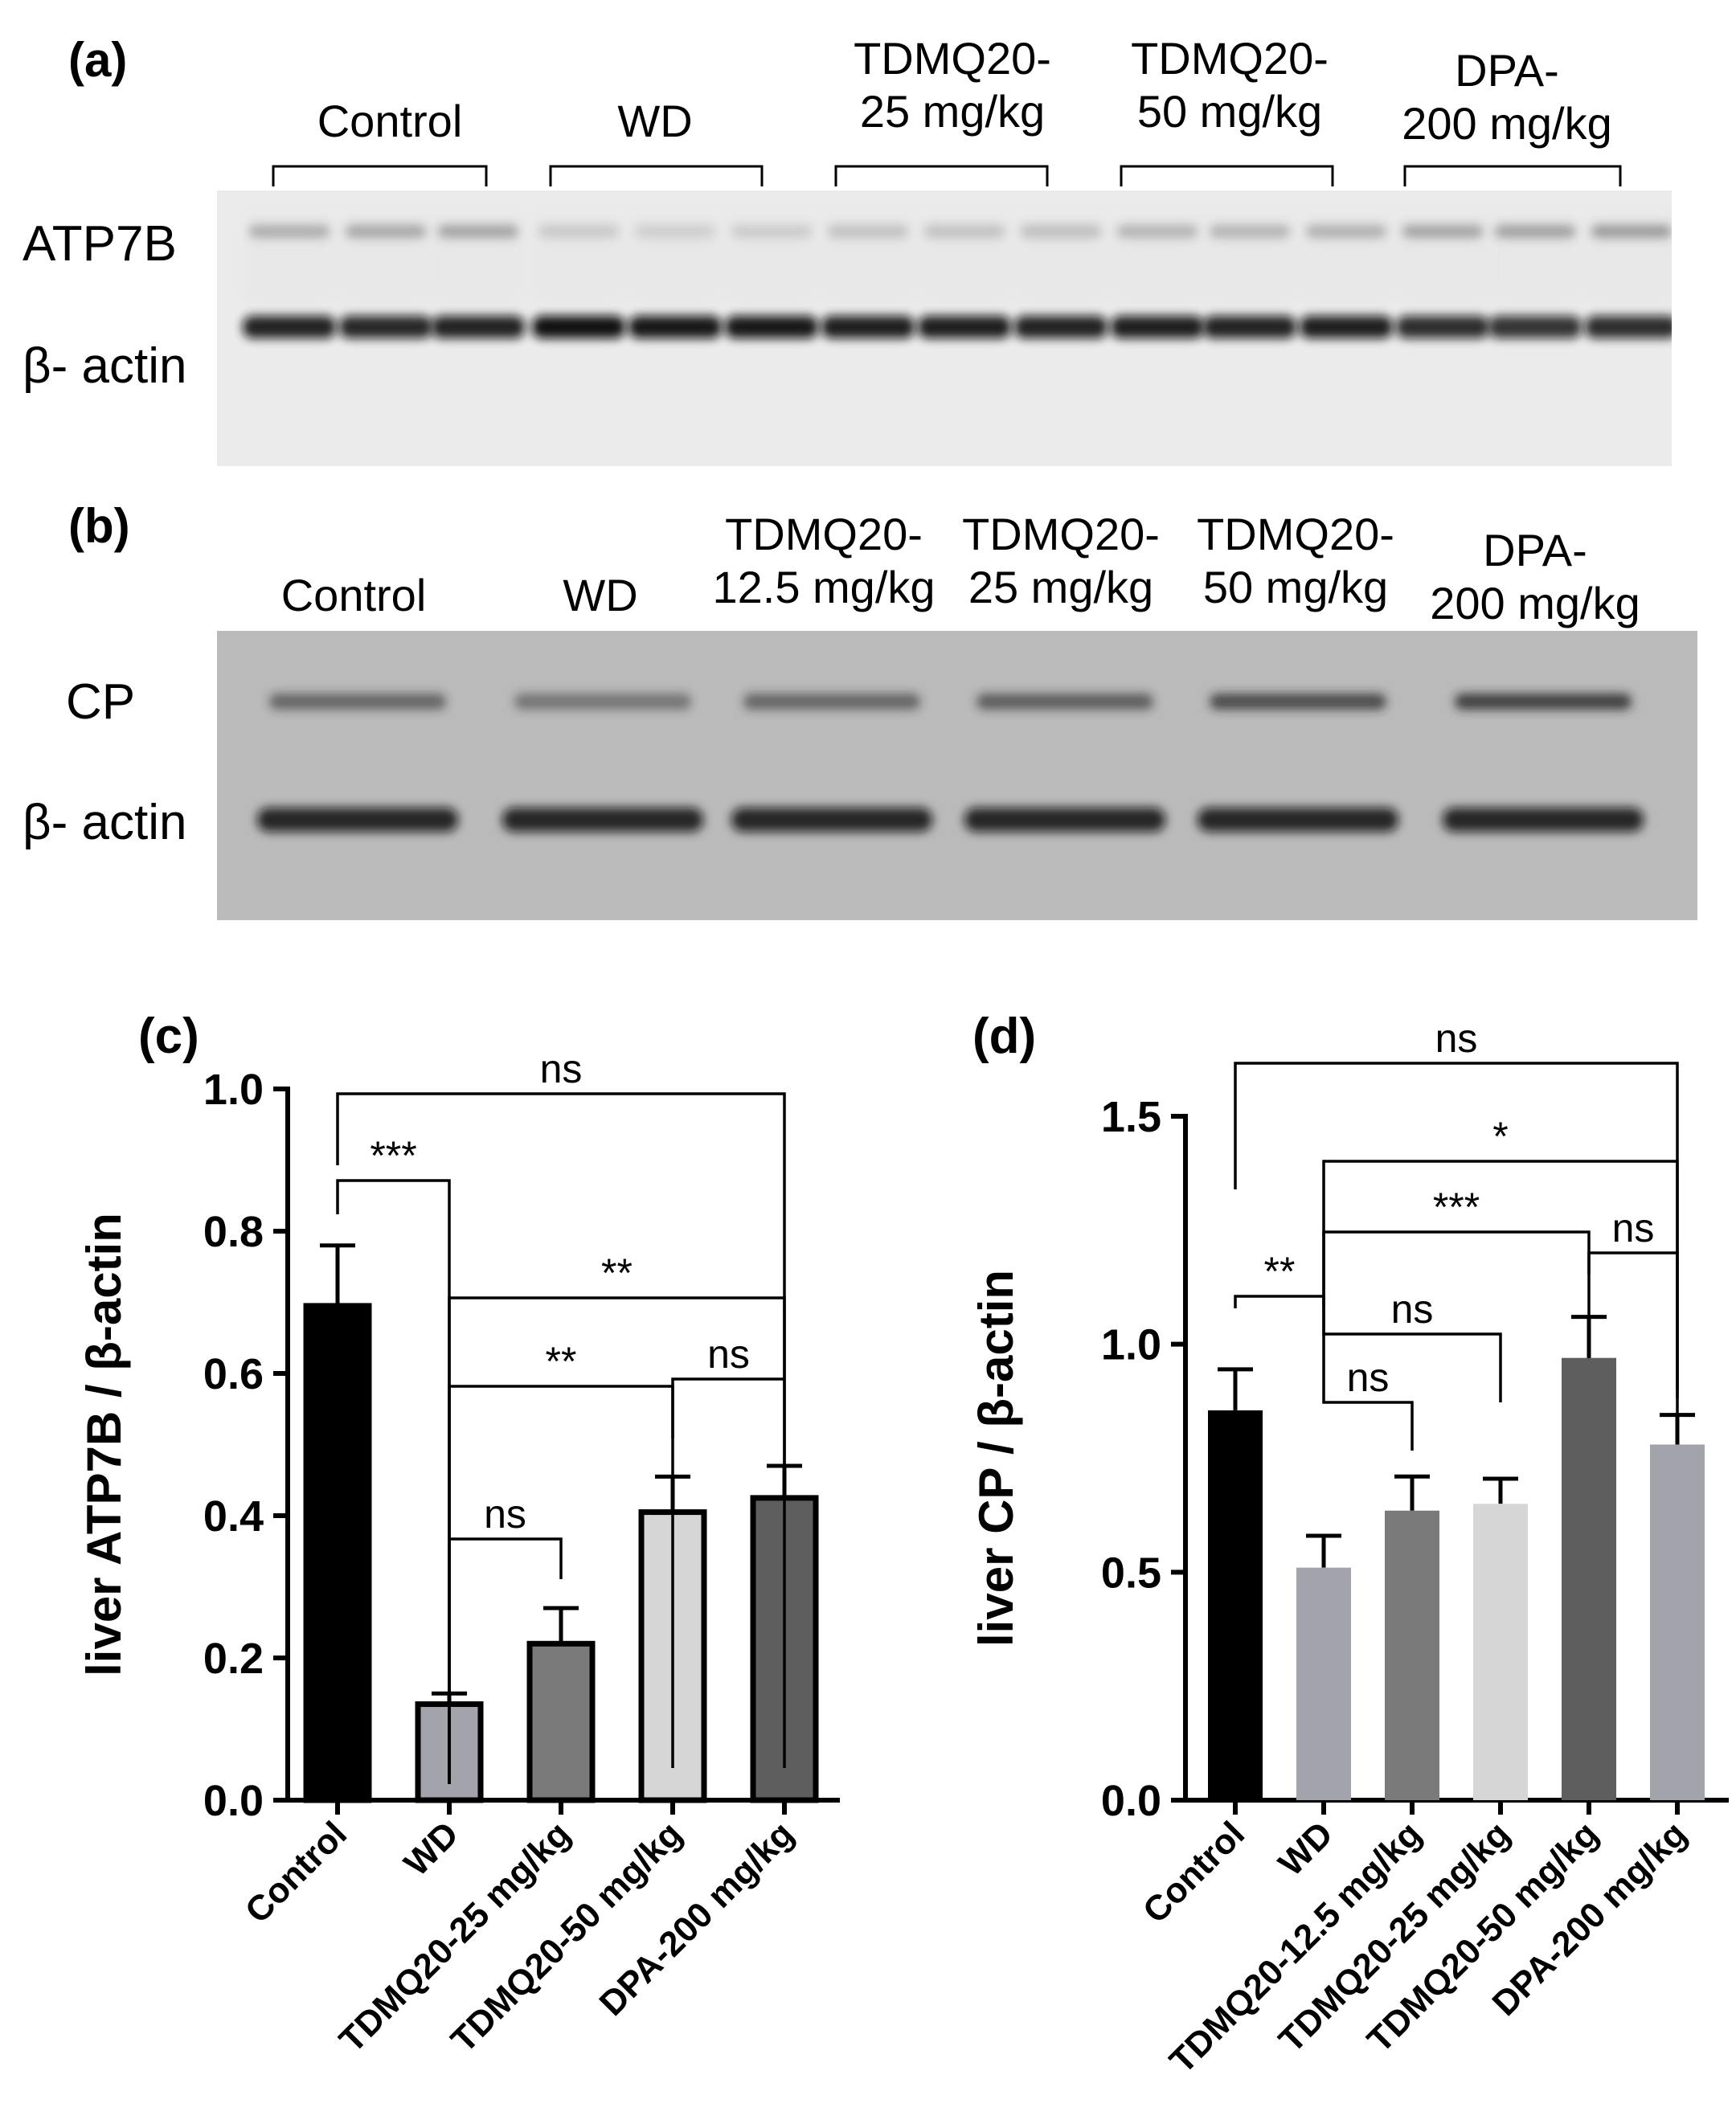 This screenshot has height=2116, width=1736. Describe the element at coordinates (600, 595) in the screenshot. I see `panel-b-group-wd: WD` at that location.